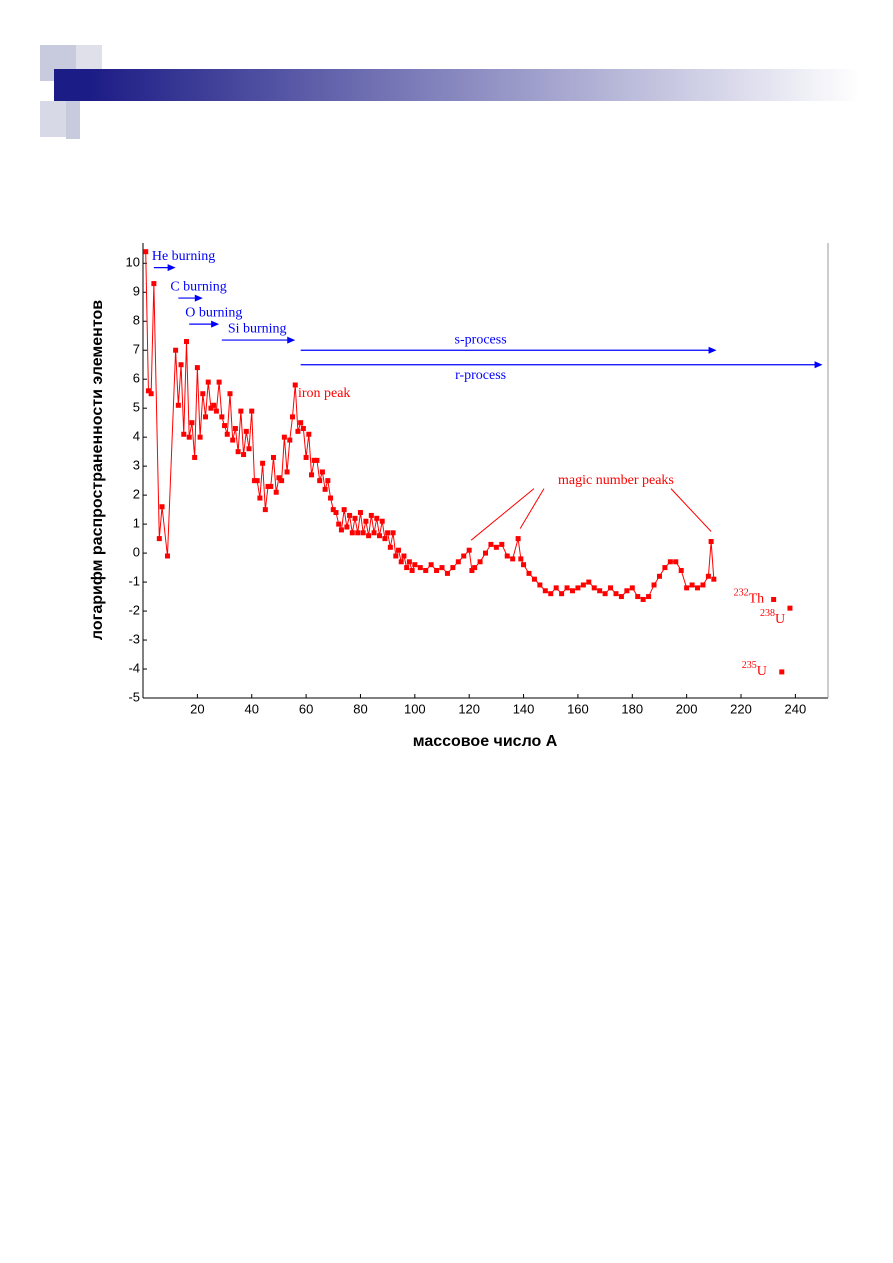 Image resolution: width=893 pixels, height=1263 pixels. I want to click on y-tick-label: 5, so click(136, 407).